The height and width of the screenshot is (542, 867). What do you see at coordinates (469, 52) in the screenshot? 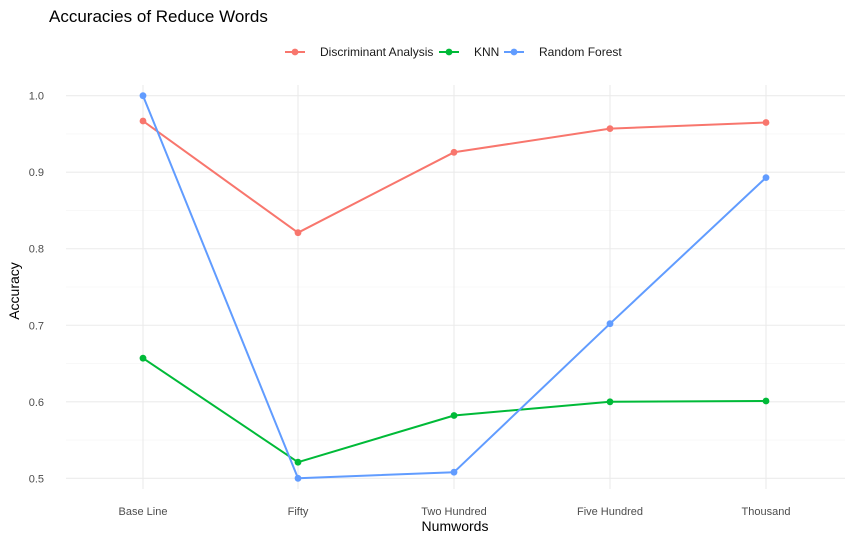
I see `legend-item: KNN` at bounding box center [469, 52].